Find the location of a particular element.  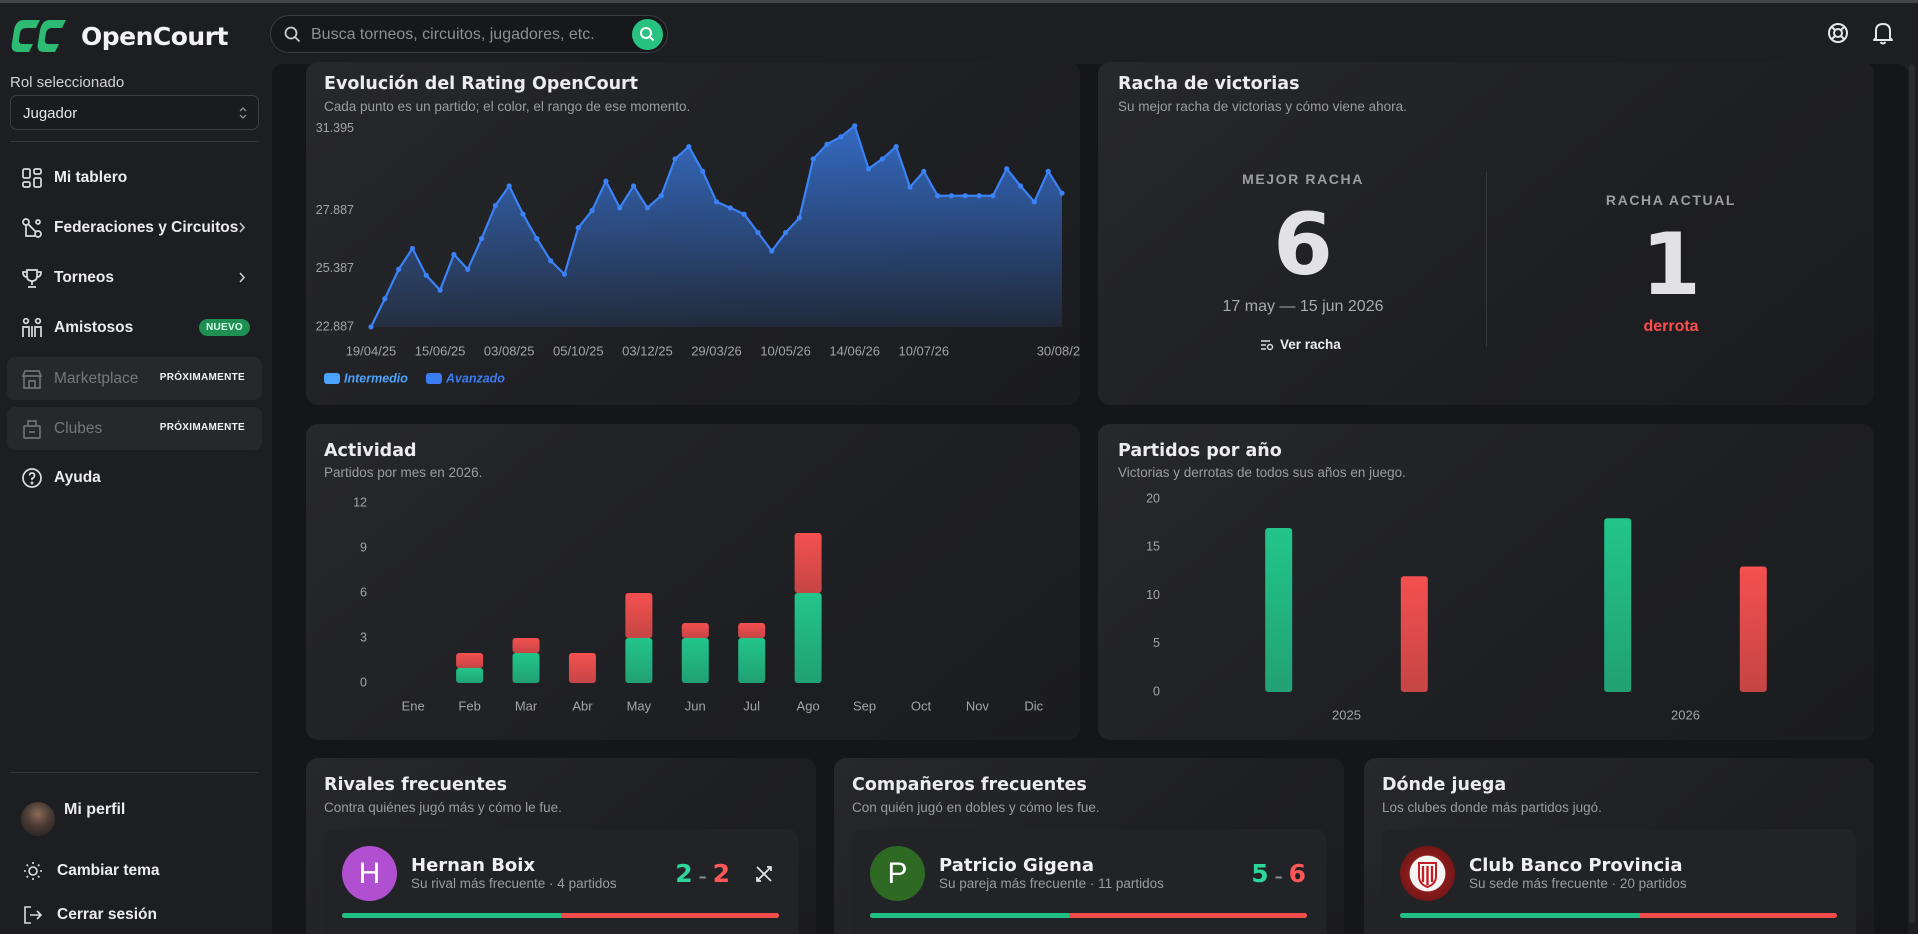

brand-logo is located at coordinates (39, 36).